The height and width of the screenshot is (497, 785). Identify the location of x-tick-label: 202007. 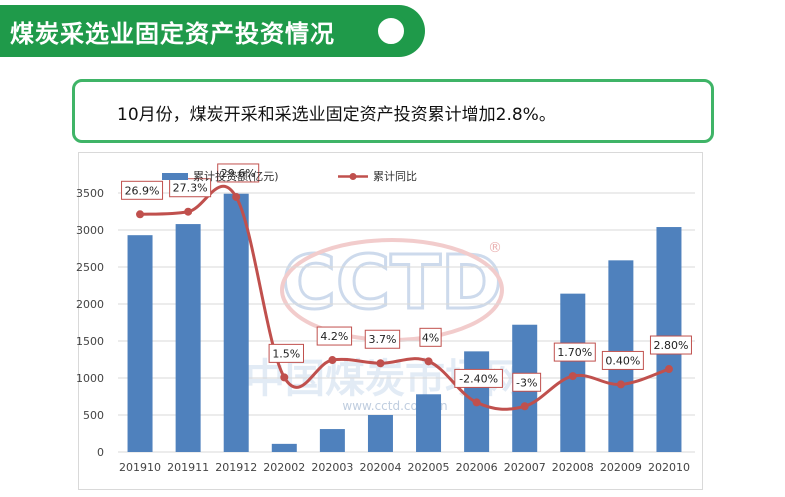
(525, 467).